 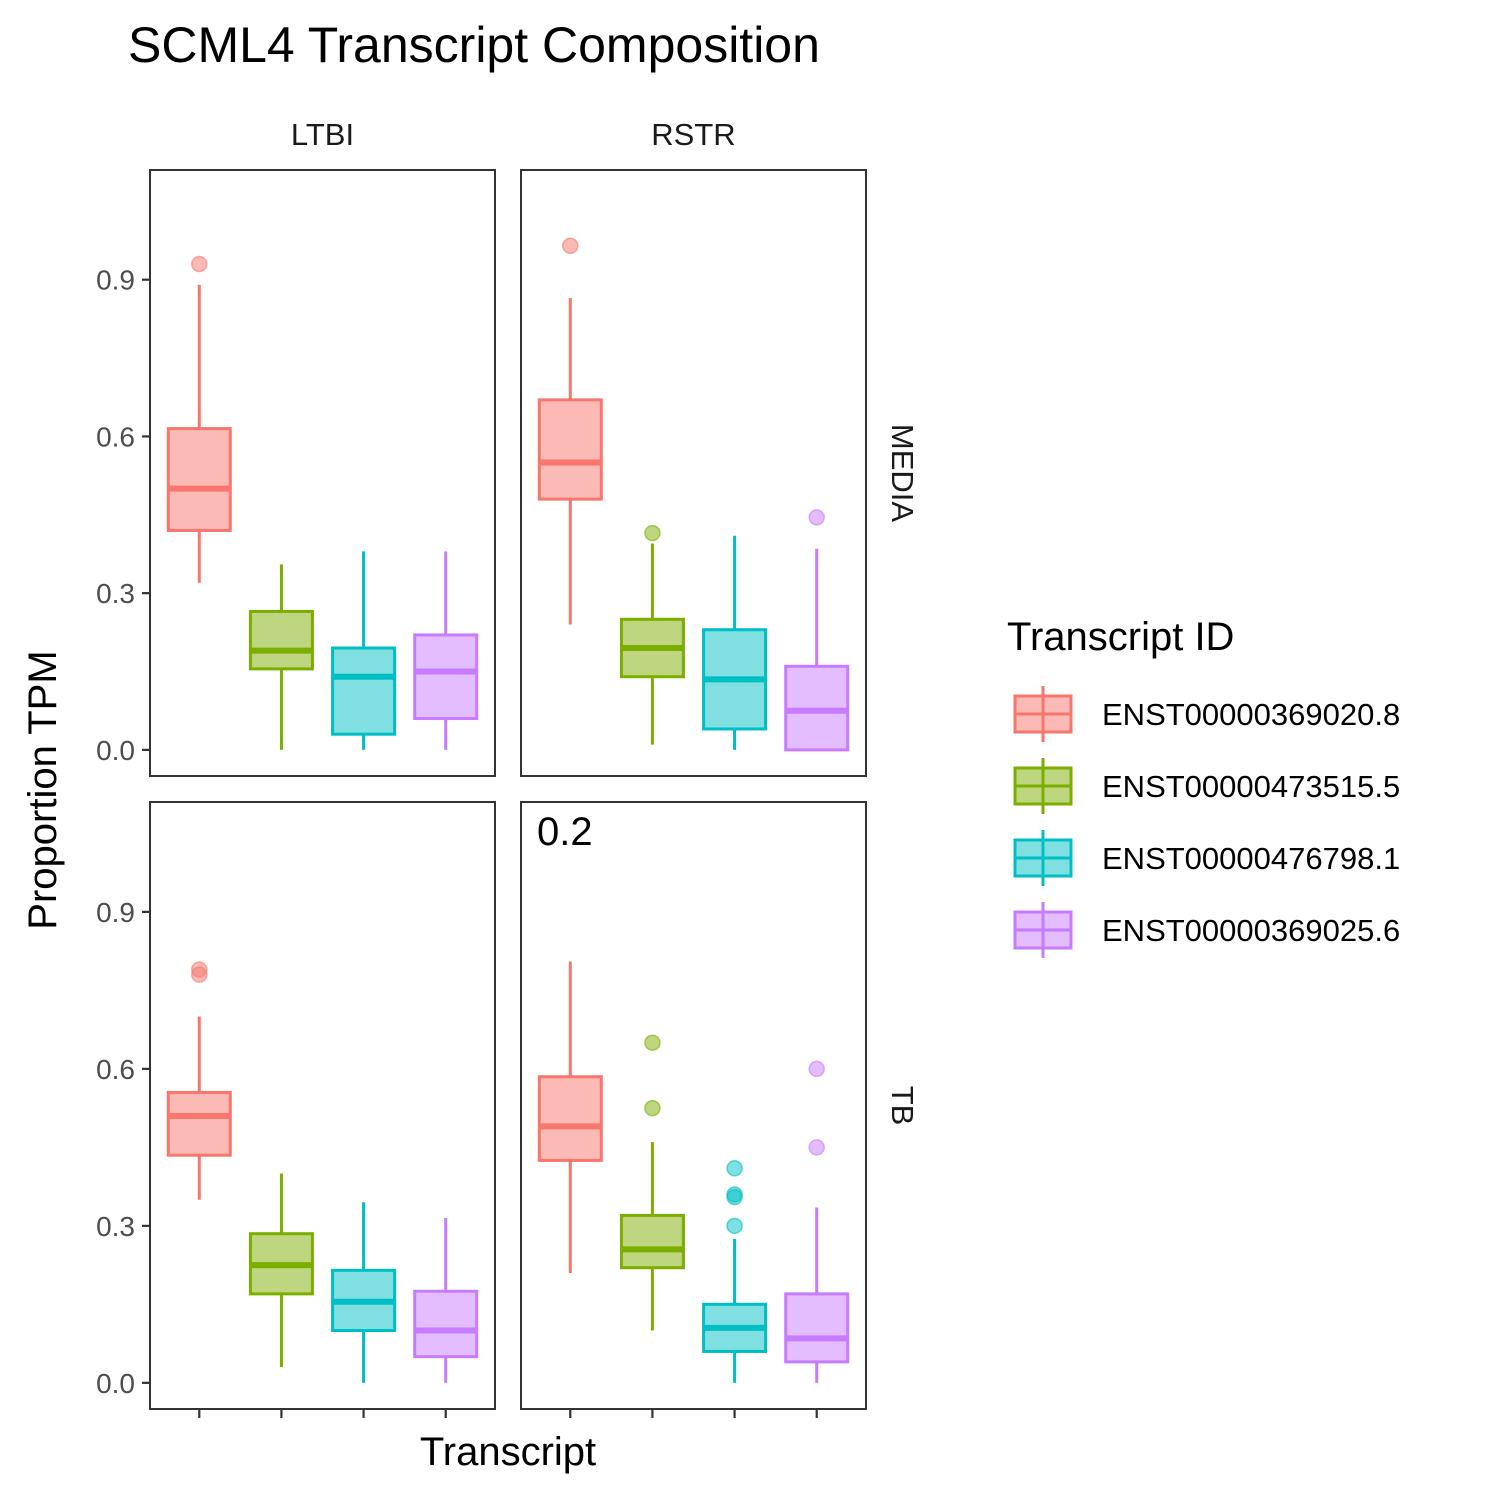 What do you see at coordinates (508, 1452) in the screenshot?
I see `x-axis-title: Transcript` at bounding box center [508, 1452].